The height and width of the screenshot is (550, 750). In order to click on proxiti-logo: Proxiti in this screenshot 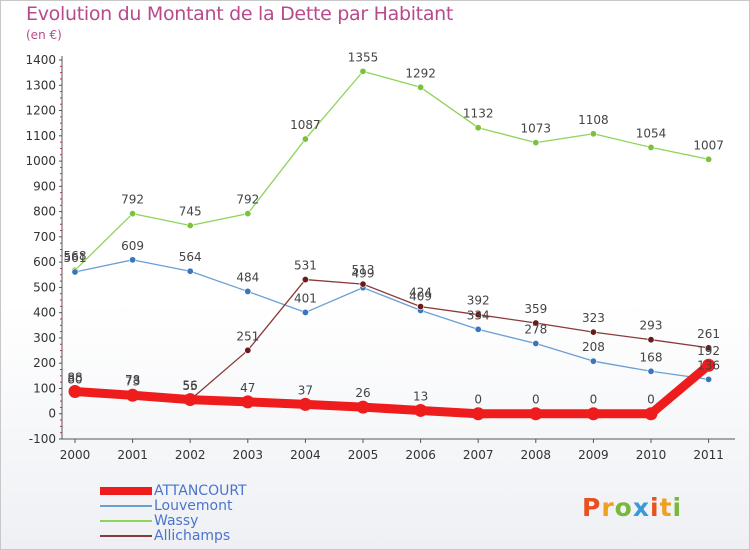, I will do `click(632, 507)`.